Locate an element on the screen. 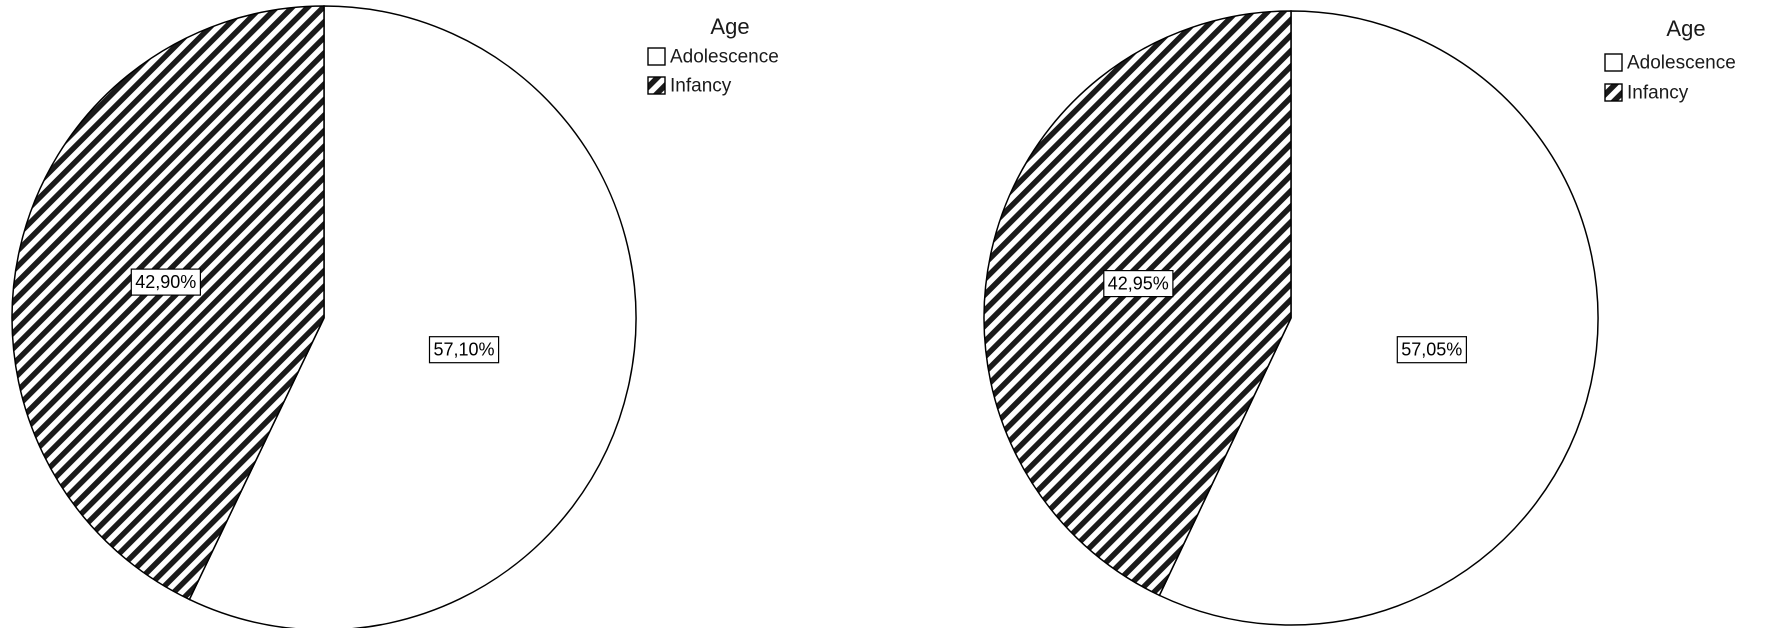 This screenshot has height=628, width=1778. data-label-adolescence: 57,10% is located at coordinates (464, 350).